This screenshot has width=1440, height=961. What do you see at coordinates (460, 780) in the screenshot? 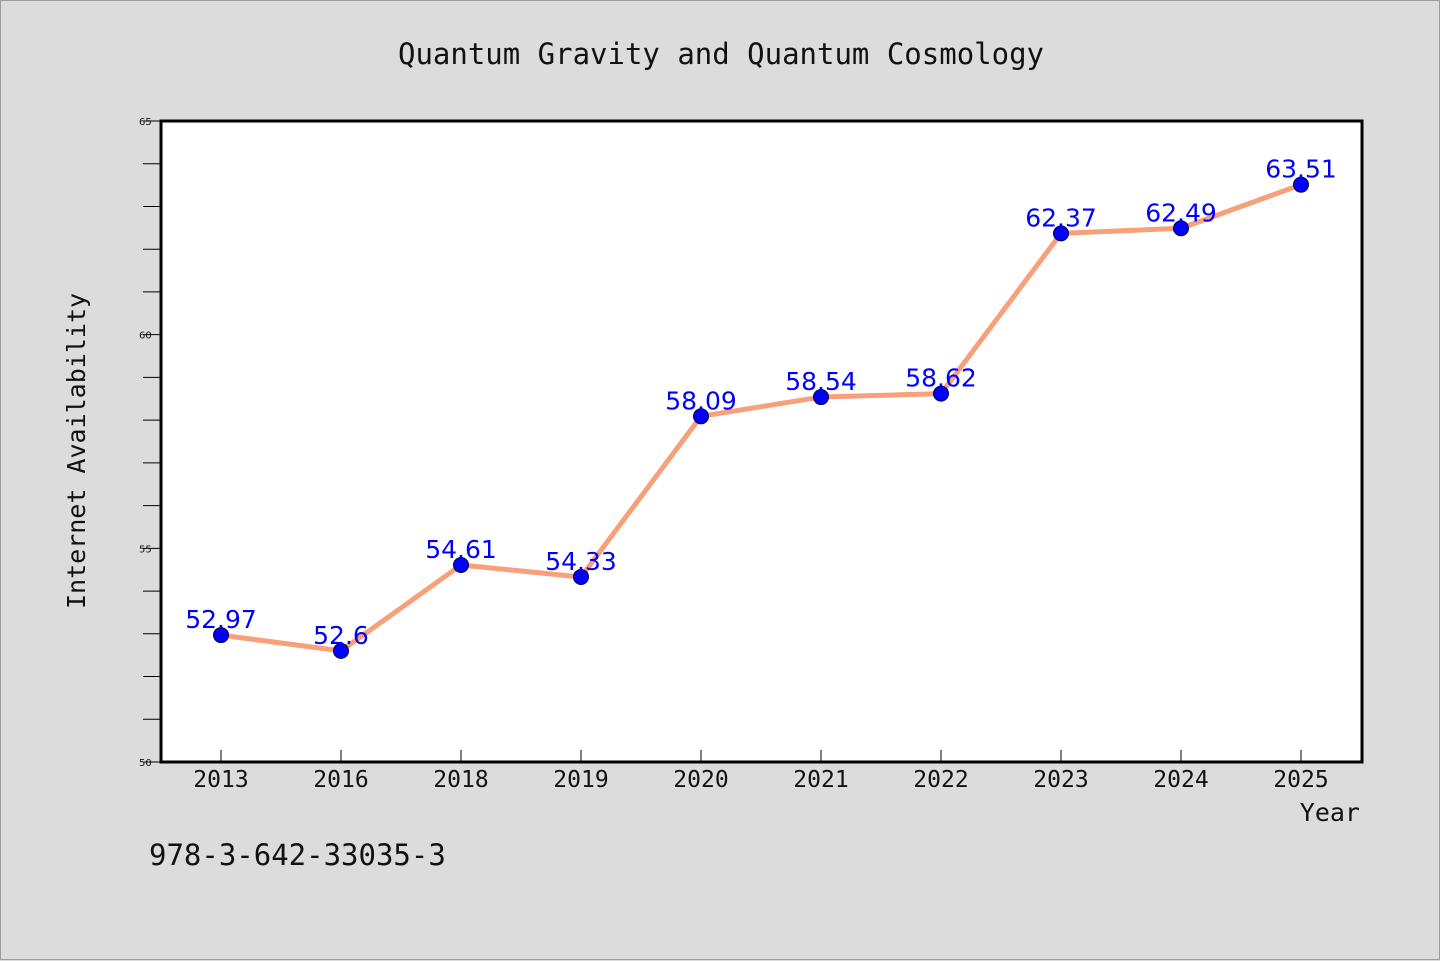
I see `x-tick-label: 2018` at bounding box center [460, 780].